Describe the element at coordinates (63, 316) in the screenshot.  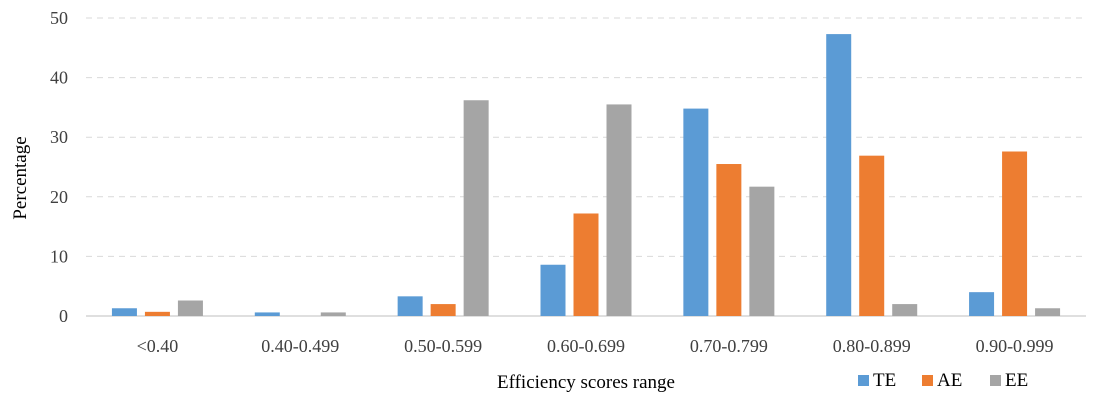
I see `y-tick-label: 0` at that location.